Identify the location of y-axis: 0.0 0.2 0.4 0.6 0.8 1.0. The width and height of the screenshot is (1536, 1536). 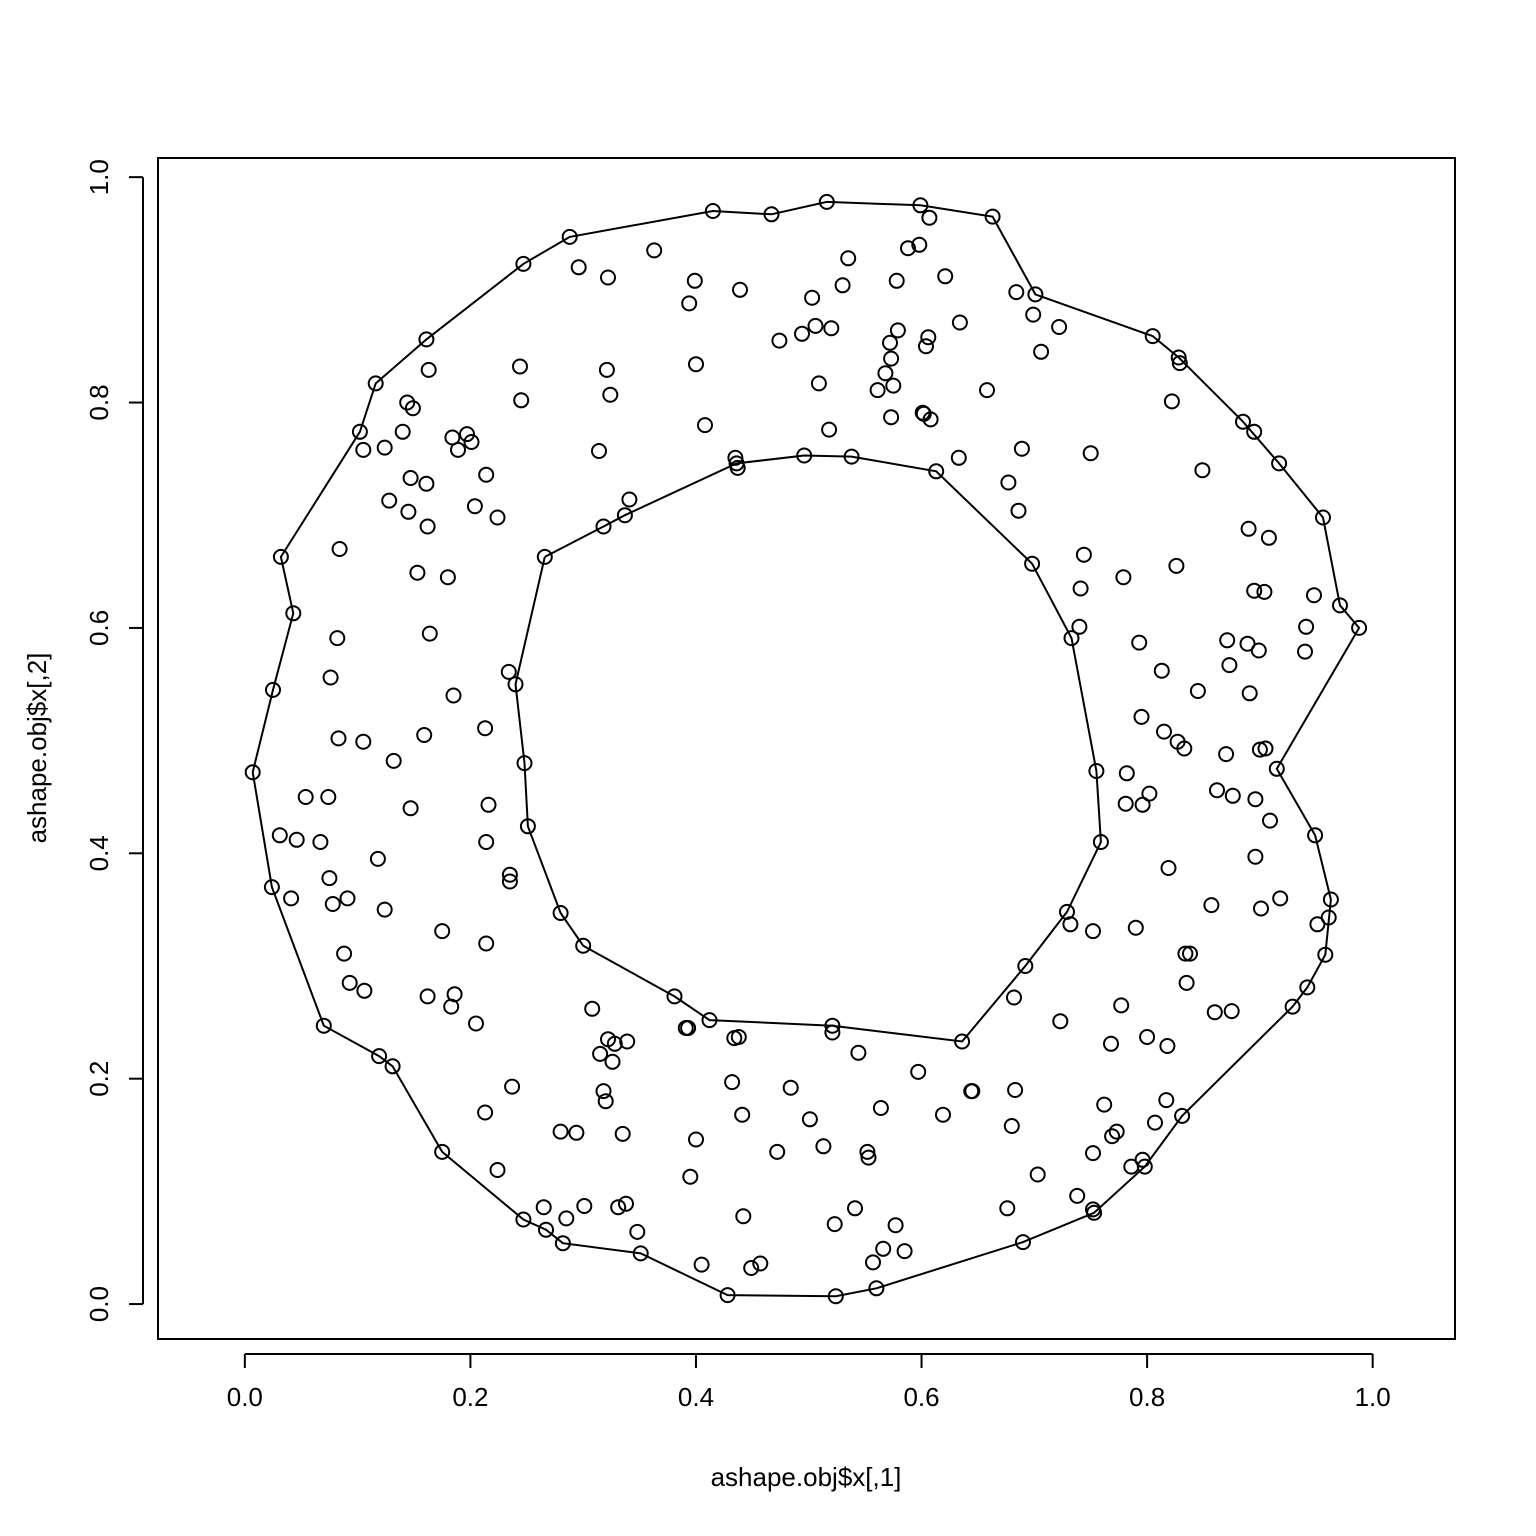
(114, 740).